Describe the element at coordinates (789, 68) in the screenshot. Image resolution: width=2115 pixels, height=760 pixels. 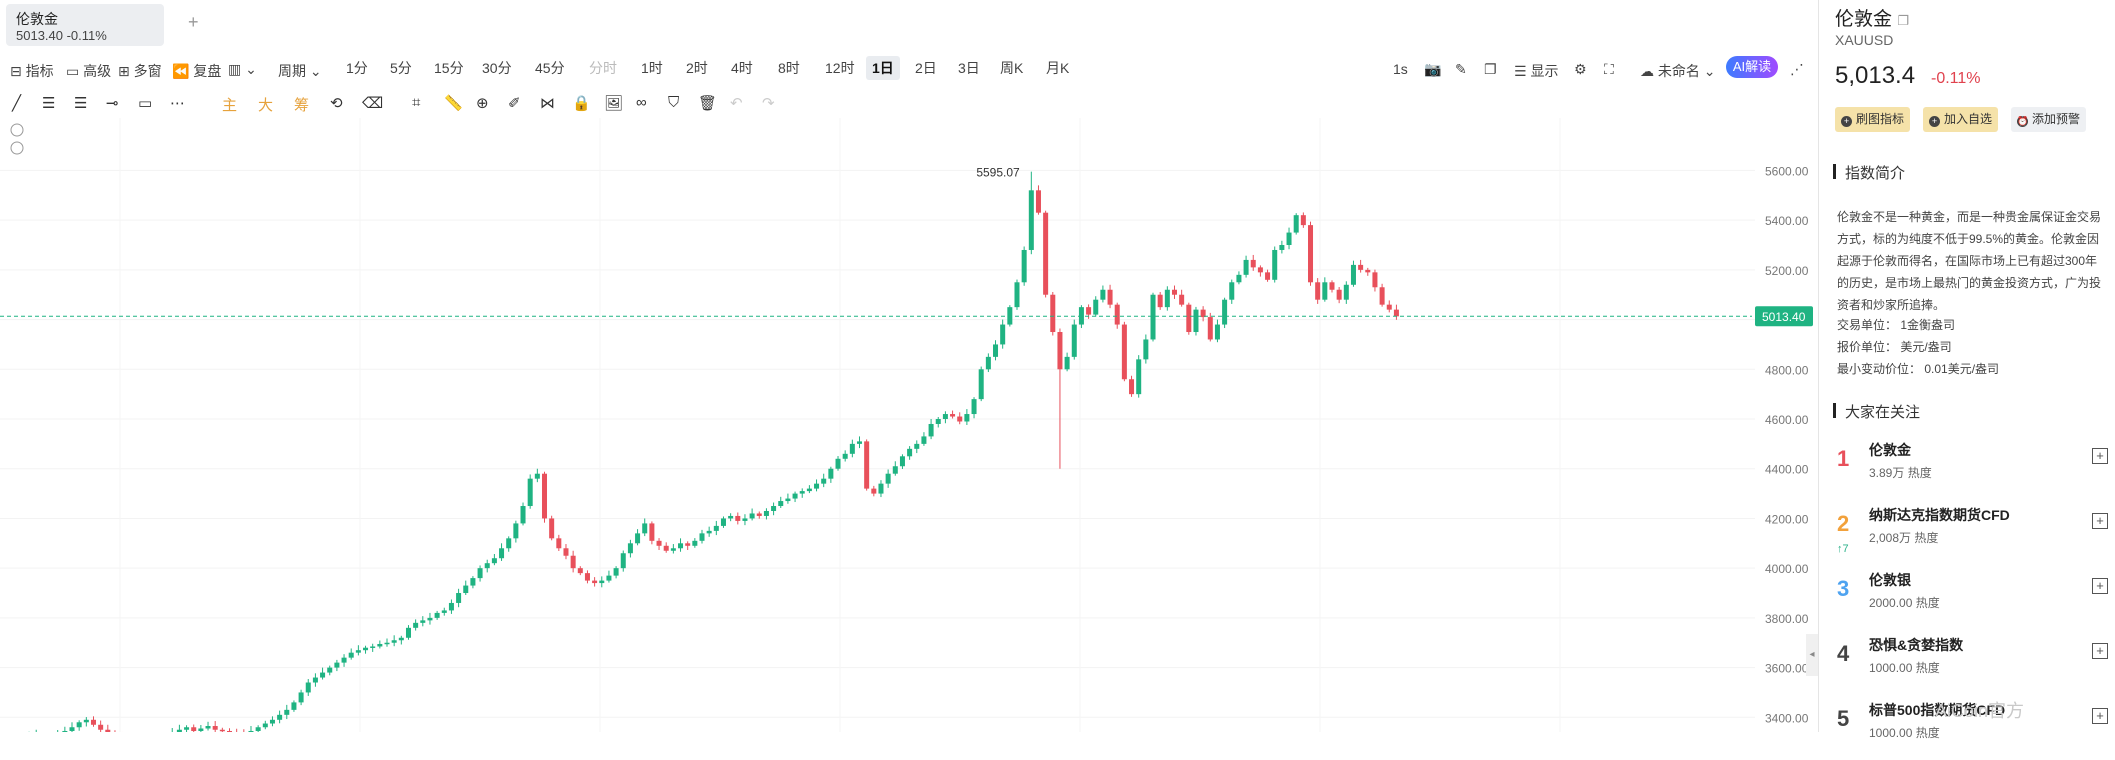
I see `interval-9: 8时` at that location.